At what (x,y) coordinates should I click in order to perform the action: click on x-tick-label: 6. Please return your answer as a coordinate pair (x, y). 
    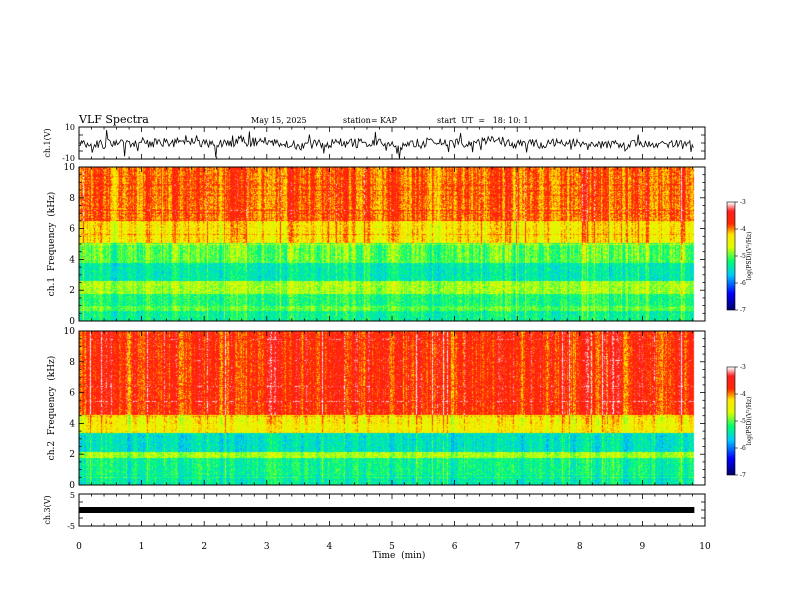
    Looking at the image, I should click on (455, 547).